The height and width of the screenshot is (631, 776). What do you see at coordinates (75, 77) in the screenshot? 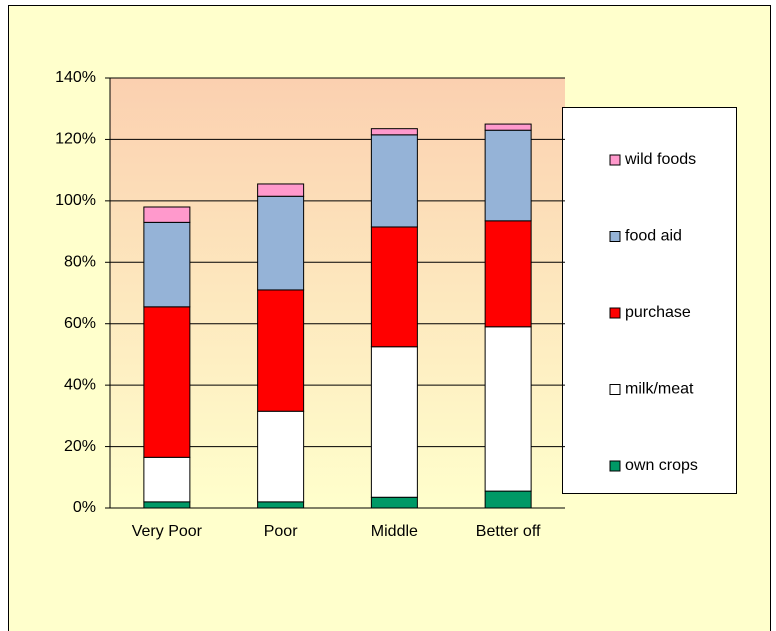
I see `y-tick-label: 140%` at bounding box center [75, 77].